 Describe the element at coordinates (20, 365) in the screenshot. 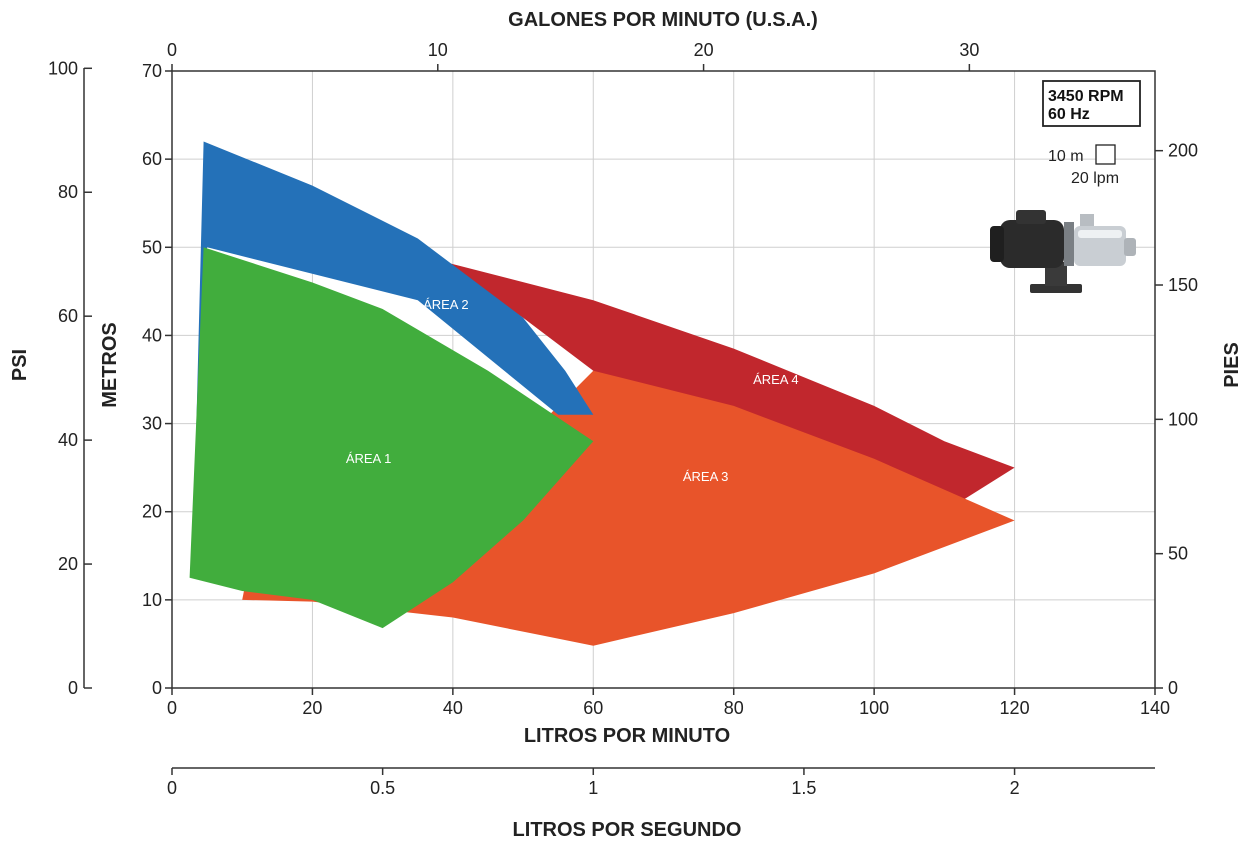

I see `psi-axis-title: PSI` at that location.